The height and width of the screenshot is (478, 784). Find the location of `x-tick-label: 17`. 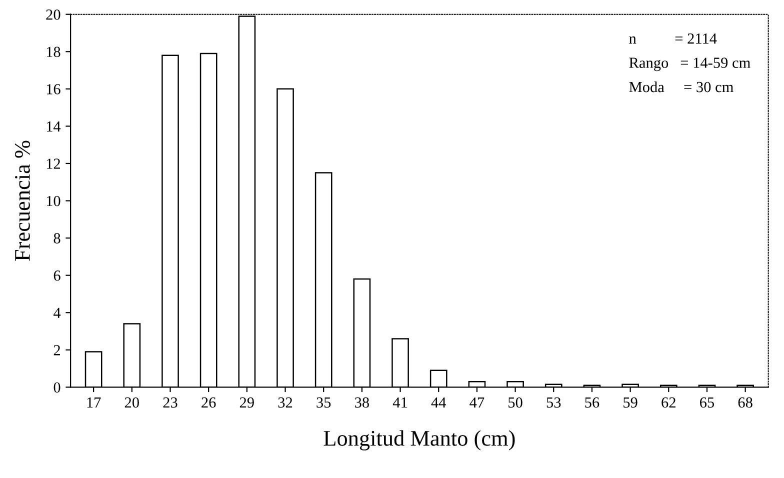

x-tick-label: 17 is located at coordinates (94, 402).